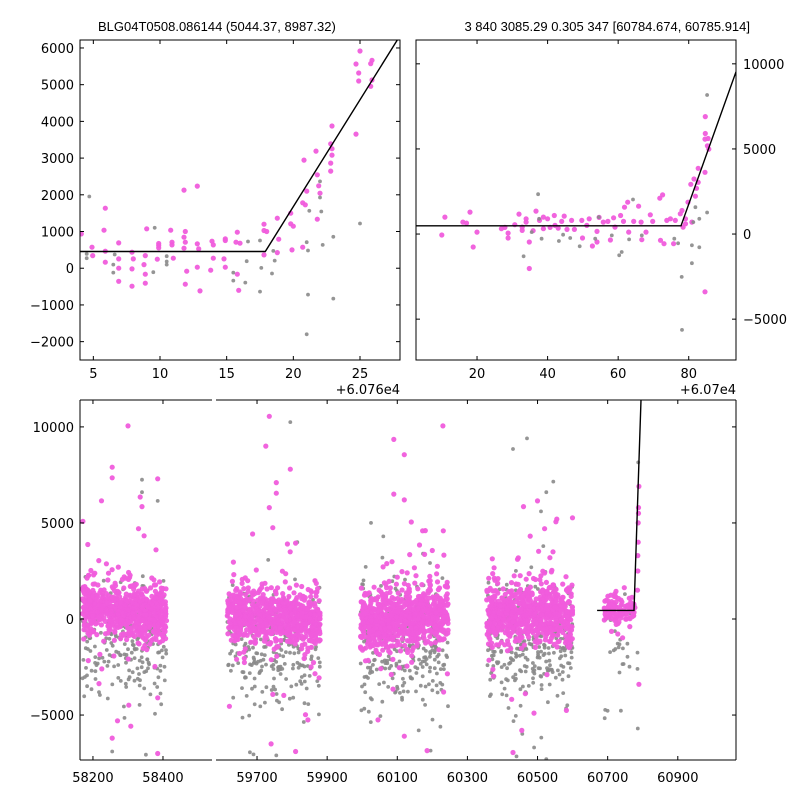 The image size is (800, 800). I want to click on x-tick-label: 58200, so click(92, 778).